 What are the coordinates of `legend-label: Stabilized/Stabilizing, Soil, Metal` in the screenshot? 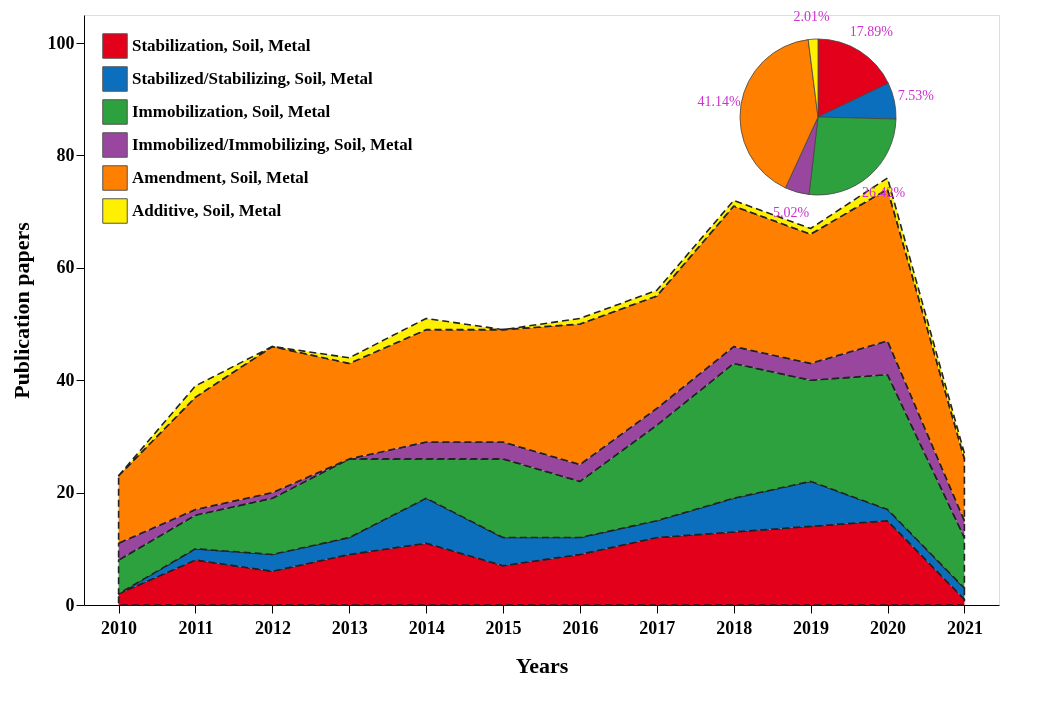 It's located at (253, 78).